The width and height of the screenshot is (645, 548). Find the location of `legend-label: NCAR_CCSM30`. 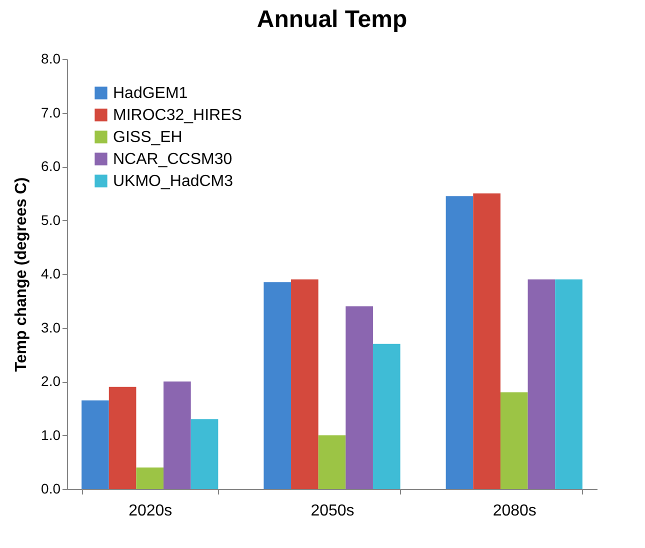

legend-label: NCAR_CCSM30 is located at coordinates (172, 159).